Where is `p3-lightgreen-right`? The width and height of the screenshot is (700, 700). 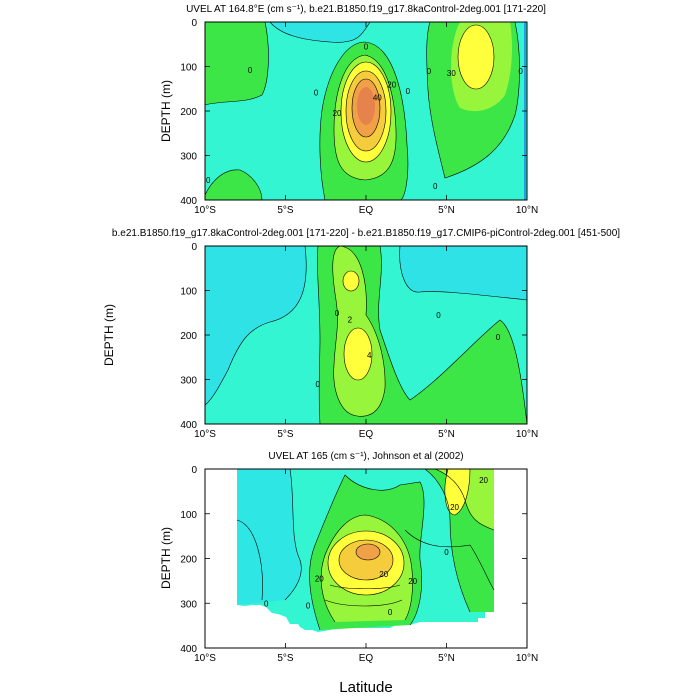
p3-lightgreen-right is located at coordinates (464, 499).